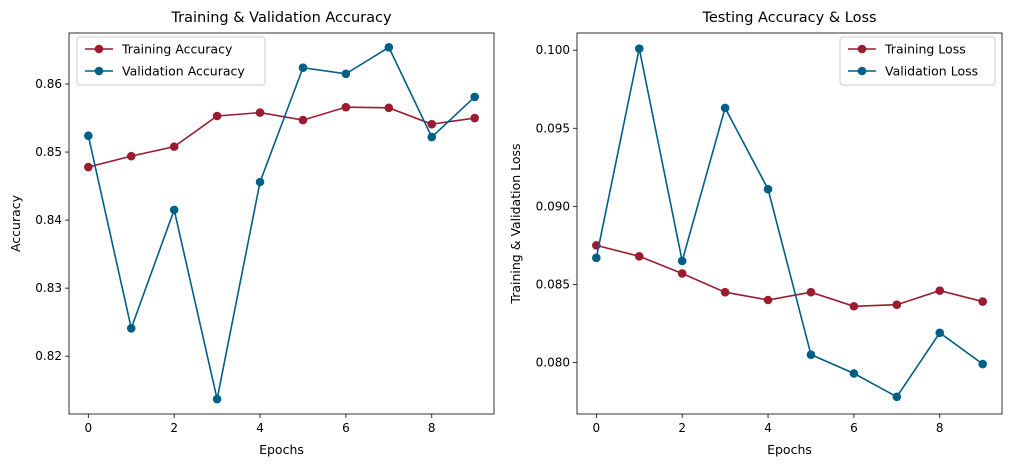 The image size is (1010, 468). What do you see at coordinates (931, 71) in the screenshot?
I see `legend-label: Validation Loss` at bounding box center [931, 71].